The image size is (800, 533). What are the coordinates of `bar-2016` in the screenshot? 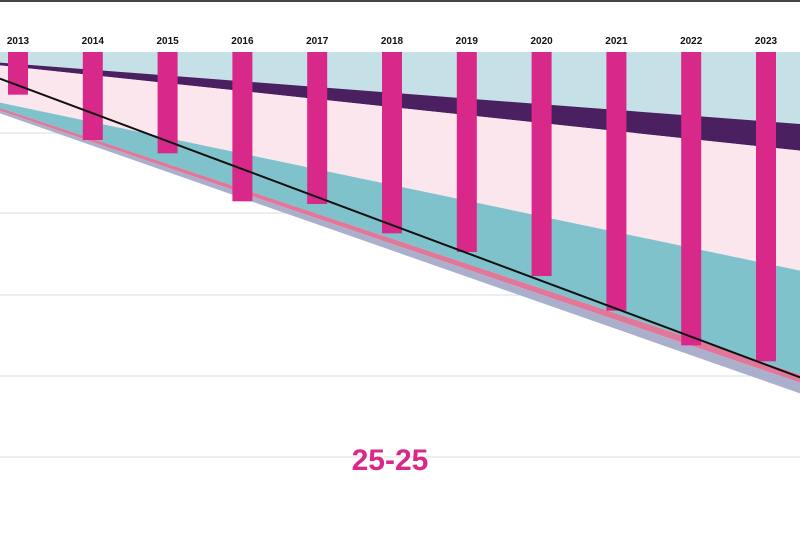 It's located at (242, 127).